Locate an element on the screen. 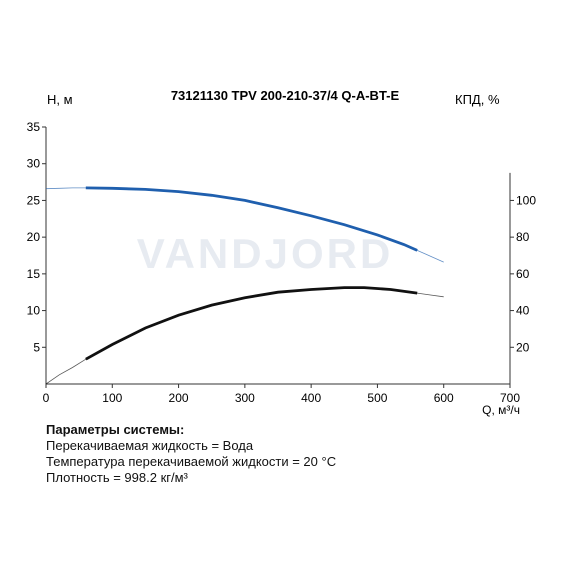 This screenshot has height=570, width=570. param-liquid: Перекачиваемая жидкость = Вода is located at coordinates (150, 445).